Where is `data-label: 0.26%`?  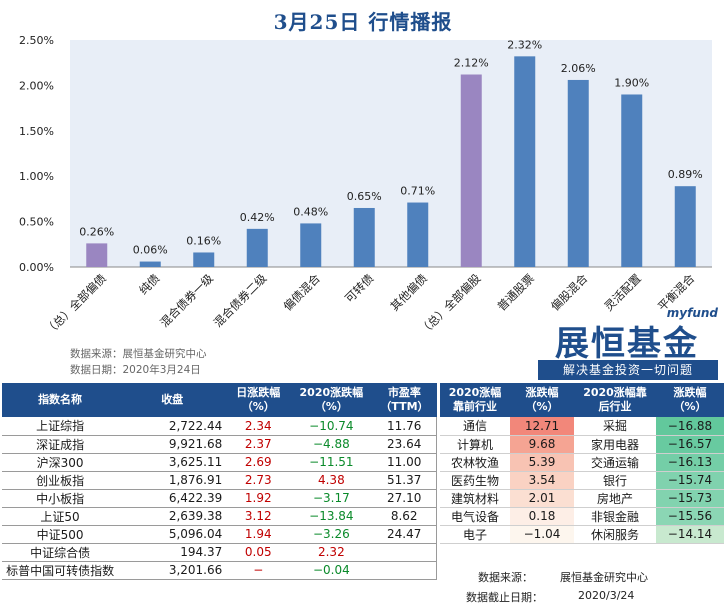
data-label: 0.26% is located at coordinates (96, 231).